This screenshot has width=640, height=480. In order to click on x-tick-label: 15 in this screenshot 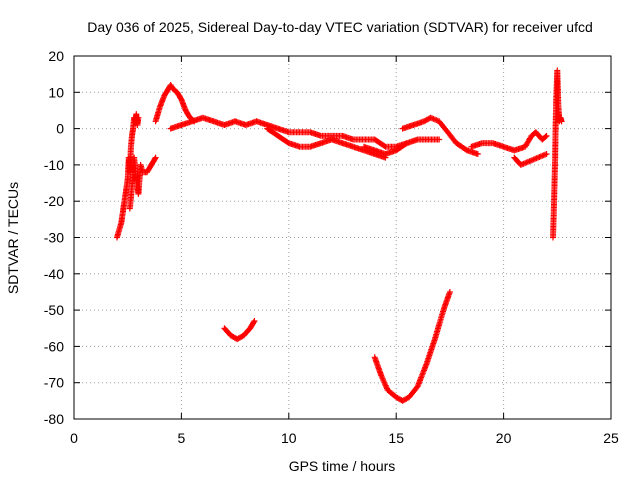, I will do `click(396, 438)`.